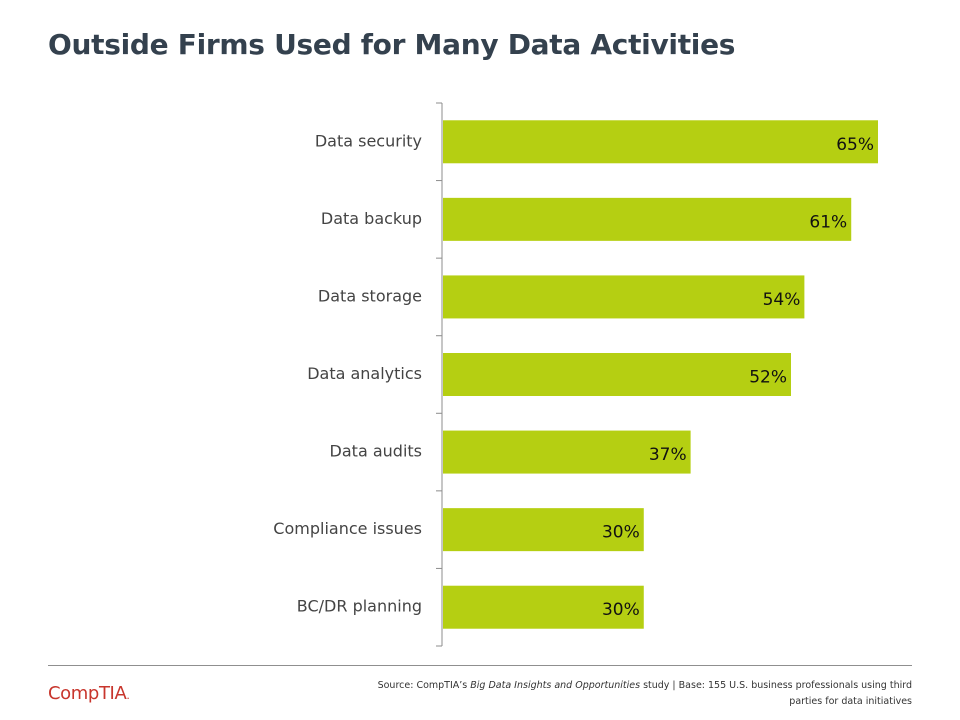  Describe the element at coordinates (480, 665) in the screenshot. I see `footer-divider` at that location.